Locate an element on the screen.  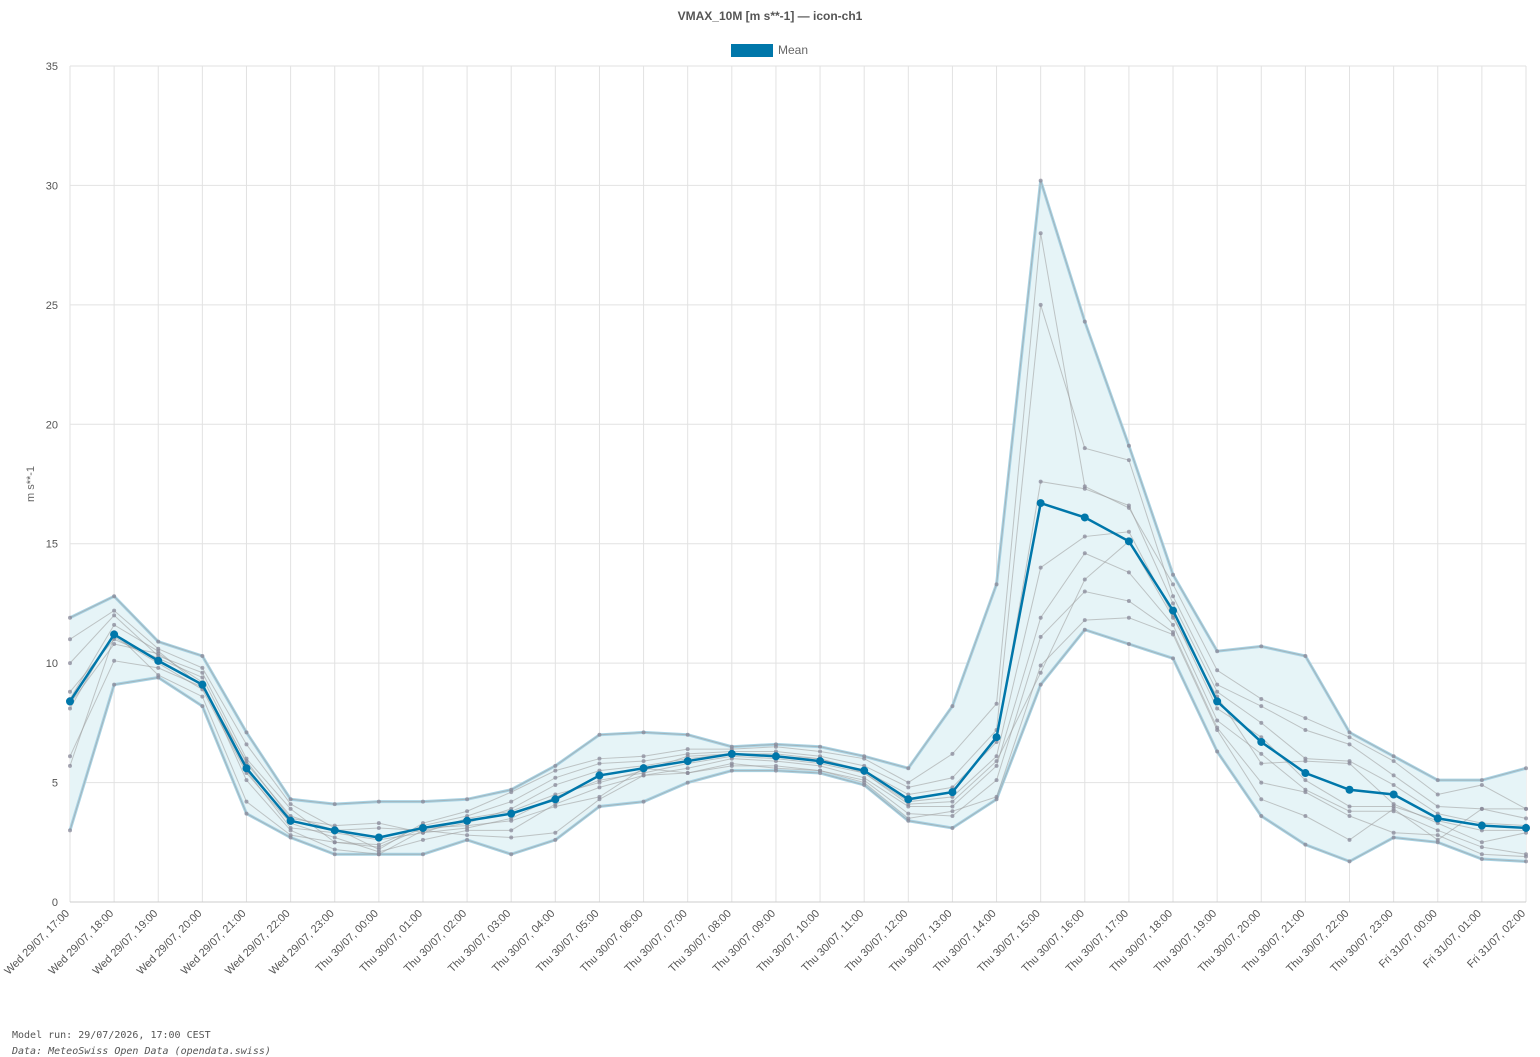
y-tick-label: 5 is located at coordinates (55, 784).